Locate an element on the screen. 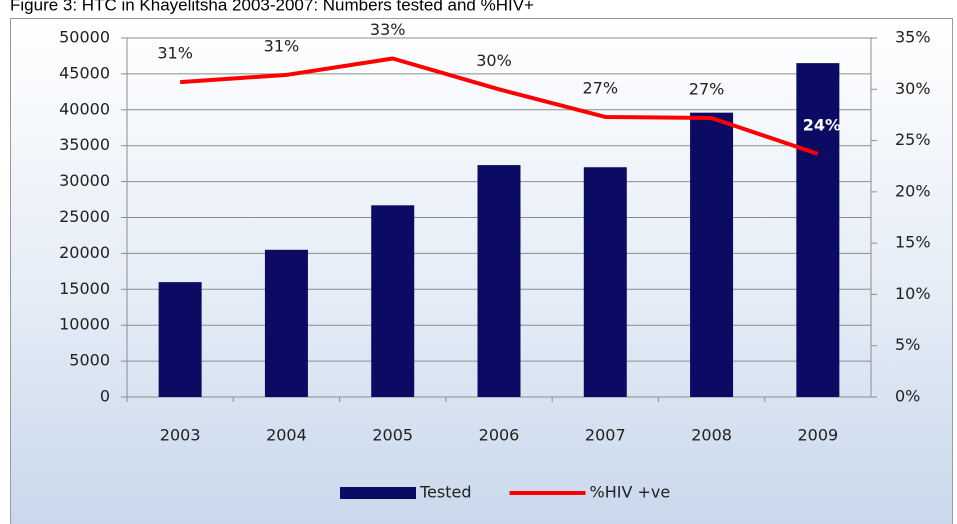 The image size is (957, 524). x-tick-label: 2007 is located at coordinates (605, 435).